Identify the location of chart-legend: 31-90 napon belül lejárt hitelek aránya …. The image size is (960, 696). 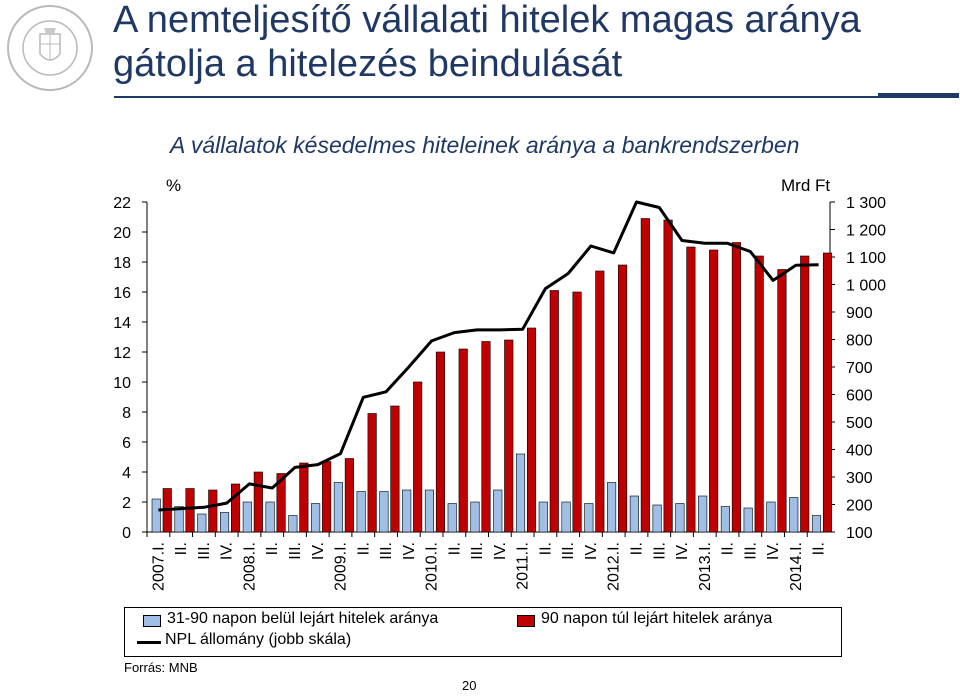
(483, 632).